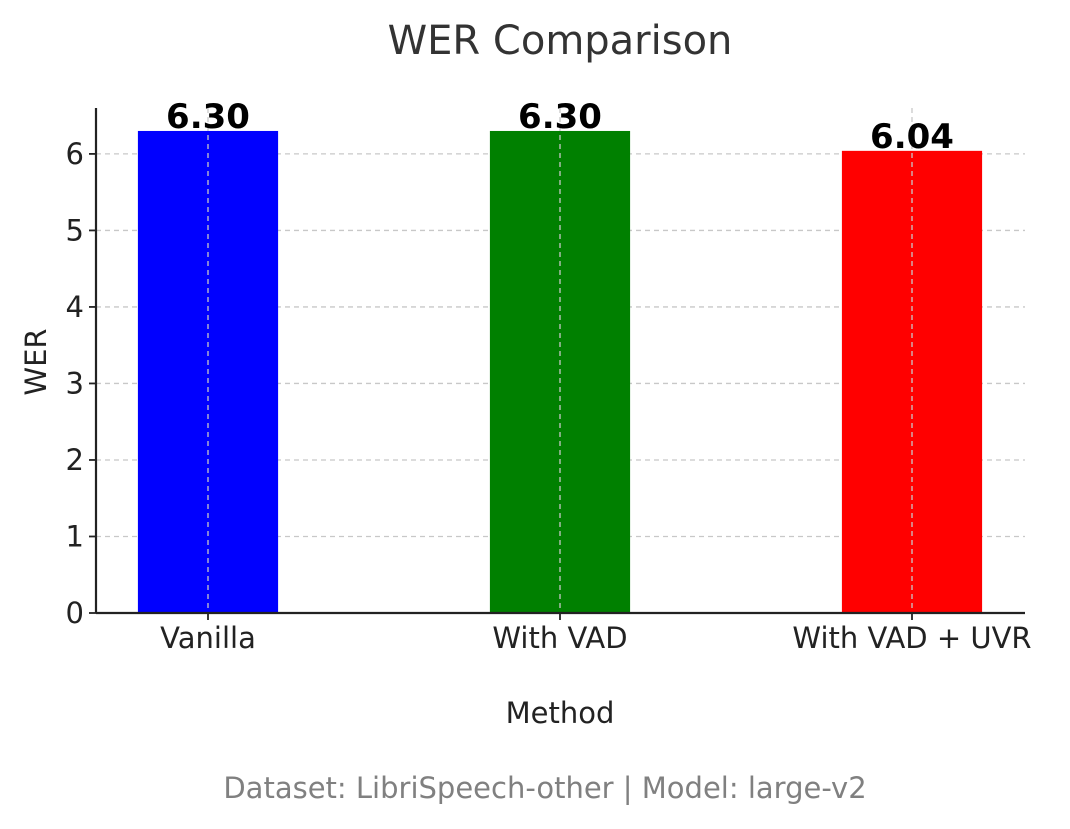  What do you see at coordinates (208, 638) in the screenshot?
I see `x-tick-label: Vanilla` at bounding box center [208, 638].